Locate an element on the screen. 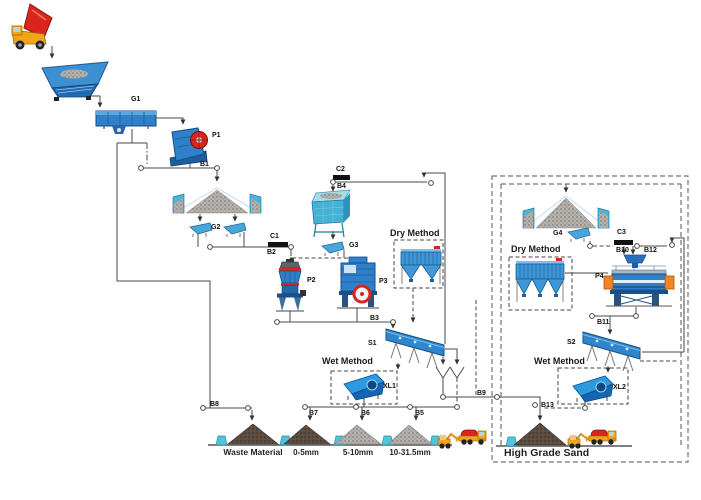 This screenshot has width=701, height=500. conveyor-c3-icon is located at coordinates (623, 242).